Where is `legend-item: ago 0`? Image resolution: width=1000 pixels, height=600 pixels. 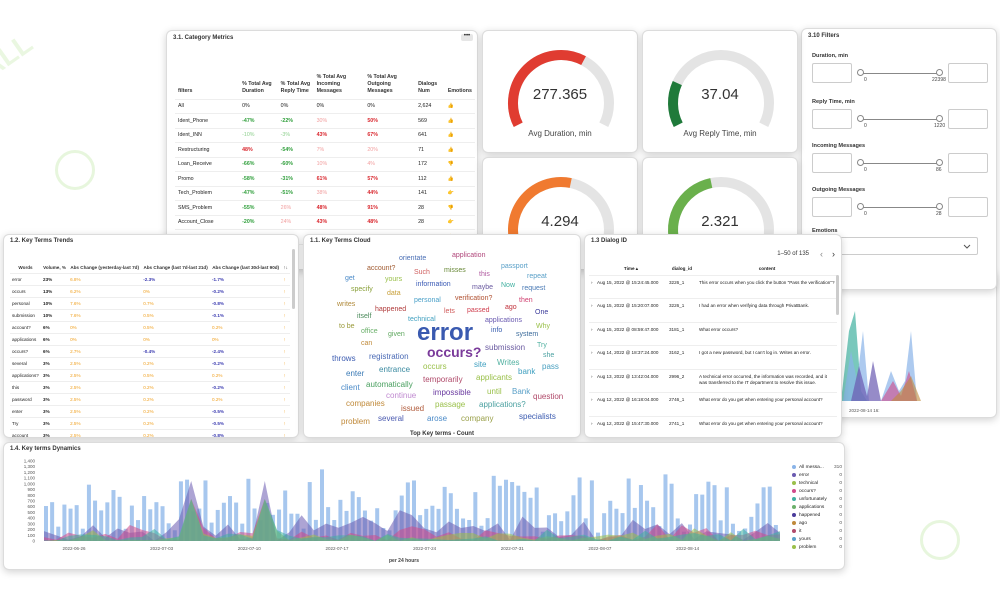
legend-item: ago 0 is located at coordinates (817, 523).